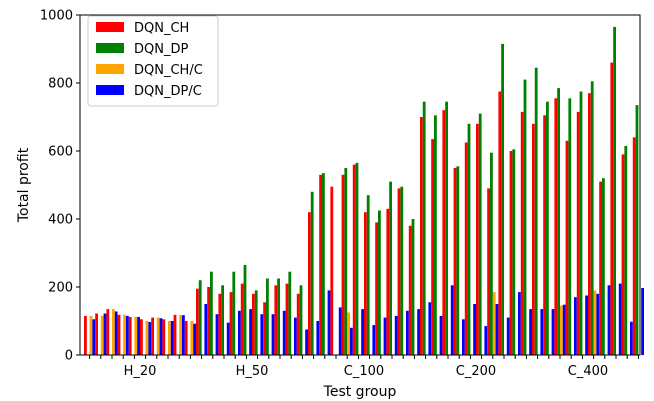 The width and height of the screenshot is (654, 401). I want to click on legend: DQN_CH DQN_DP DQN_CH/C DQN_DP/C, so click(153, 61).